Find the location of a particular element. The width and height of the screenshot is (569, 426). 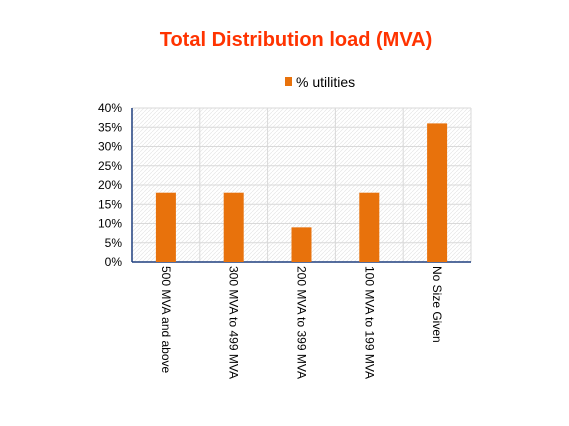

x-tick-label: 100 MVA to 199 MVA is located at coordinates (369, 322).